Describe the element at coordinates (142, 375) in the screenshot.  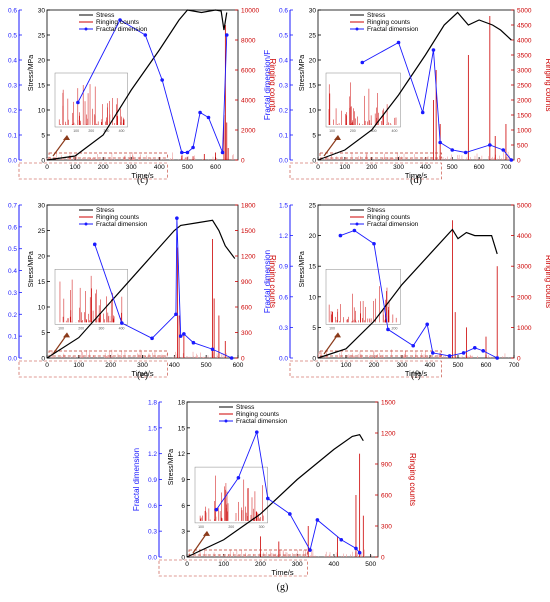
I see `panel-label: (e)` at that location.